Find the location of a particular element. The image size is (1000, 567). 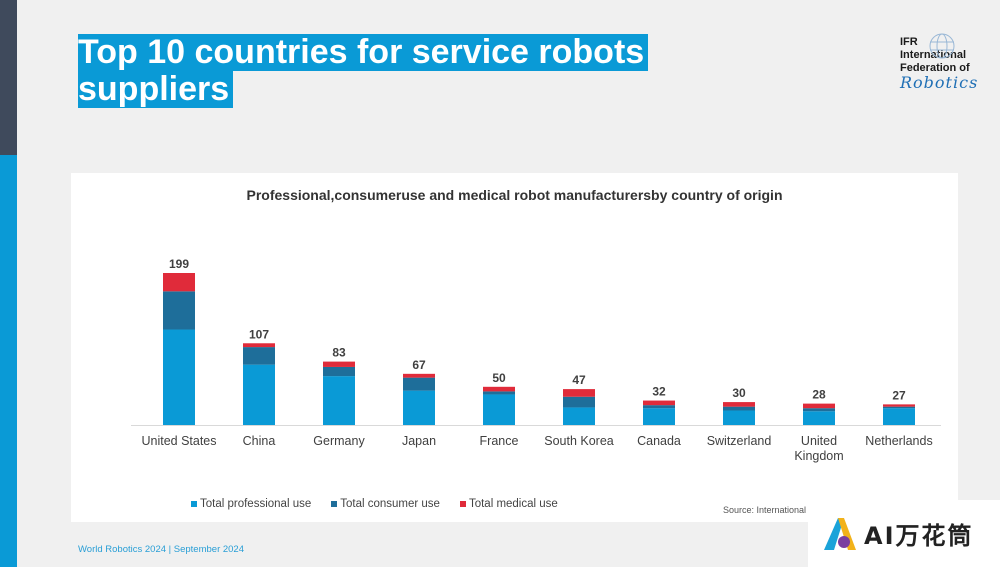

watermark: AI万花筒 is located at coordinates (904, 533).